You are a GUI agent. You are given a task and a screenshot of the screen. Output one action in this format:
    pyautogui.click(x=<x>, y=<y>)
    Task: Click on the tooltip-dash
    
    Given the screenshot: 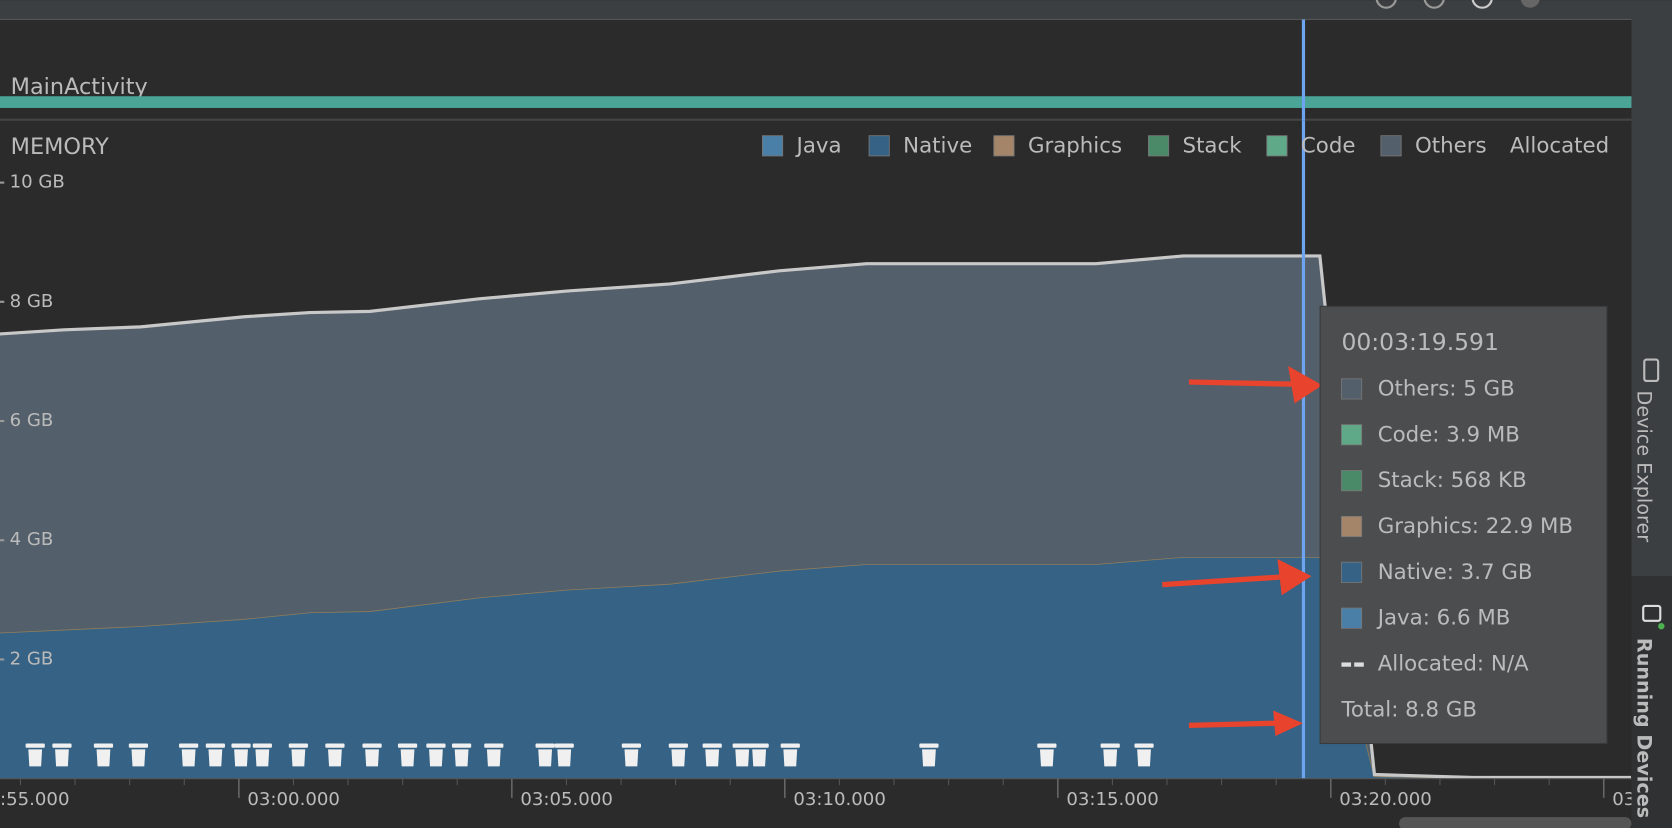 What is the action you would take?
    pyautogui.click(x=1346, y=664)
    